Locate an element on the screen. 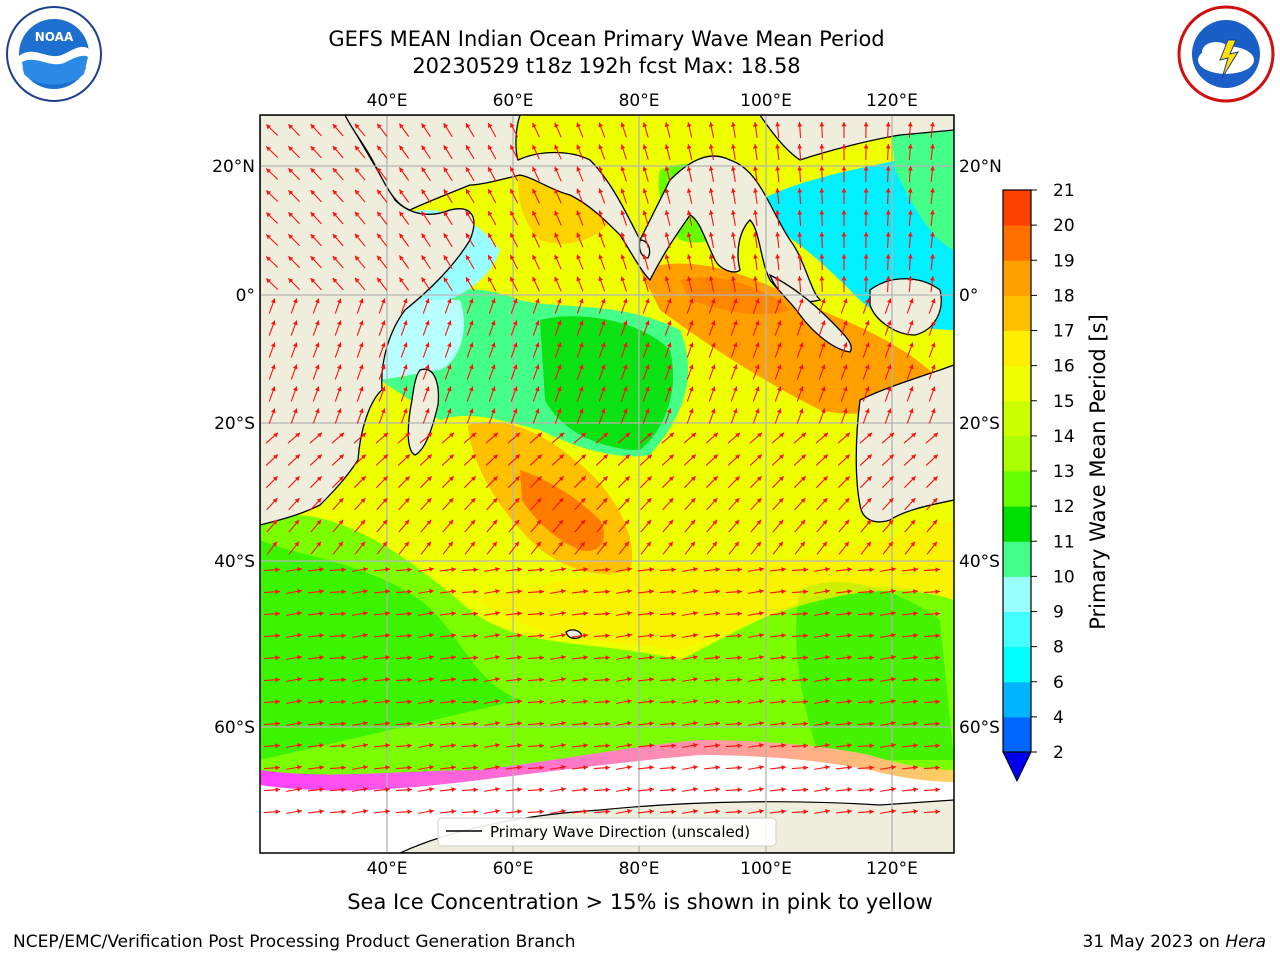 Image resolution: width=1280 pixels, height=960 pixels. southeast-green-zone is located at coordinates (875, 670).